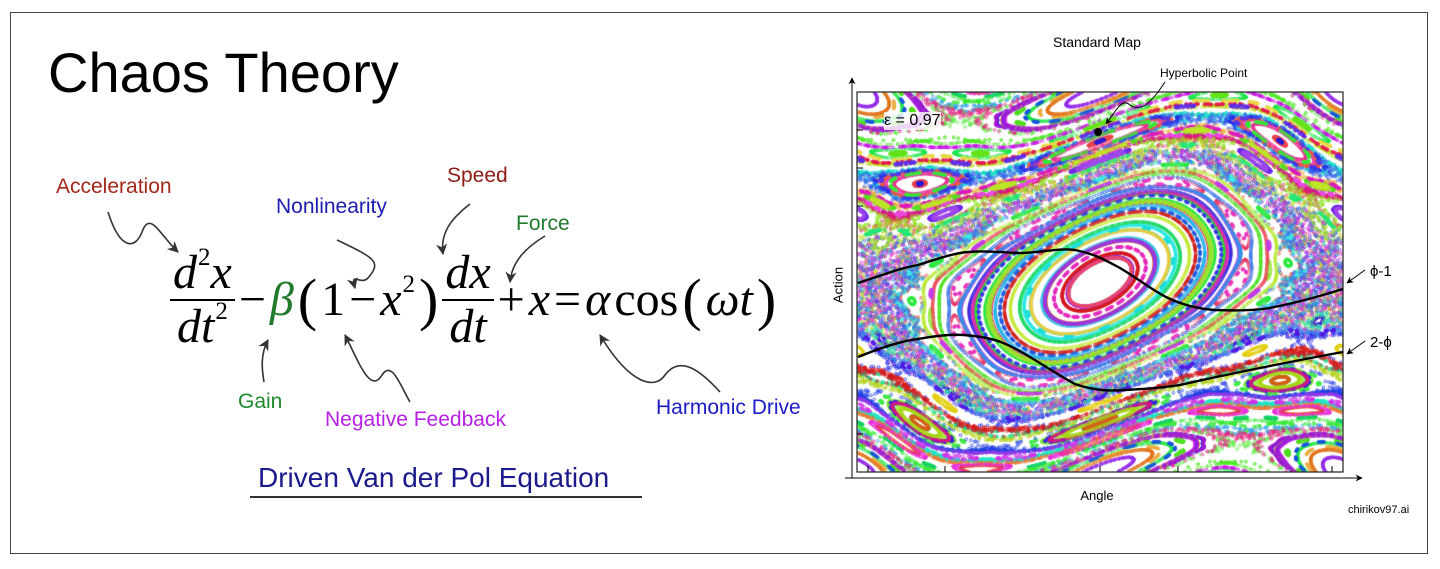 The image size is (1440, 569). Describe the element at coordinates (331, 206) in the screenshot. I see `label-nonlinearity: Nonlinearity` at that location.